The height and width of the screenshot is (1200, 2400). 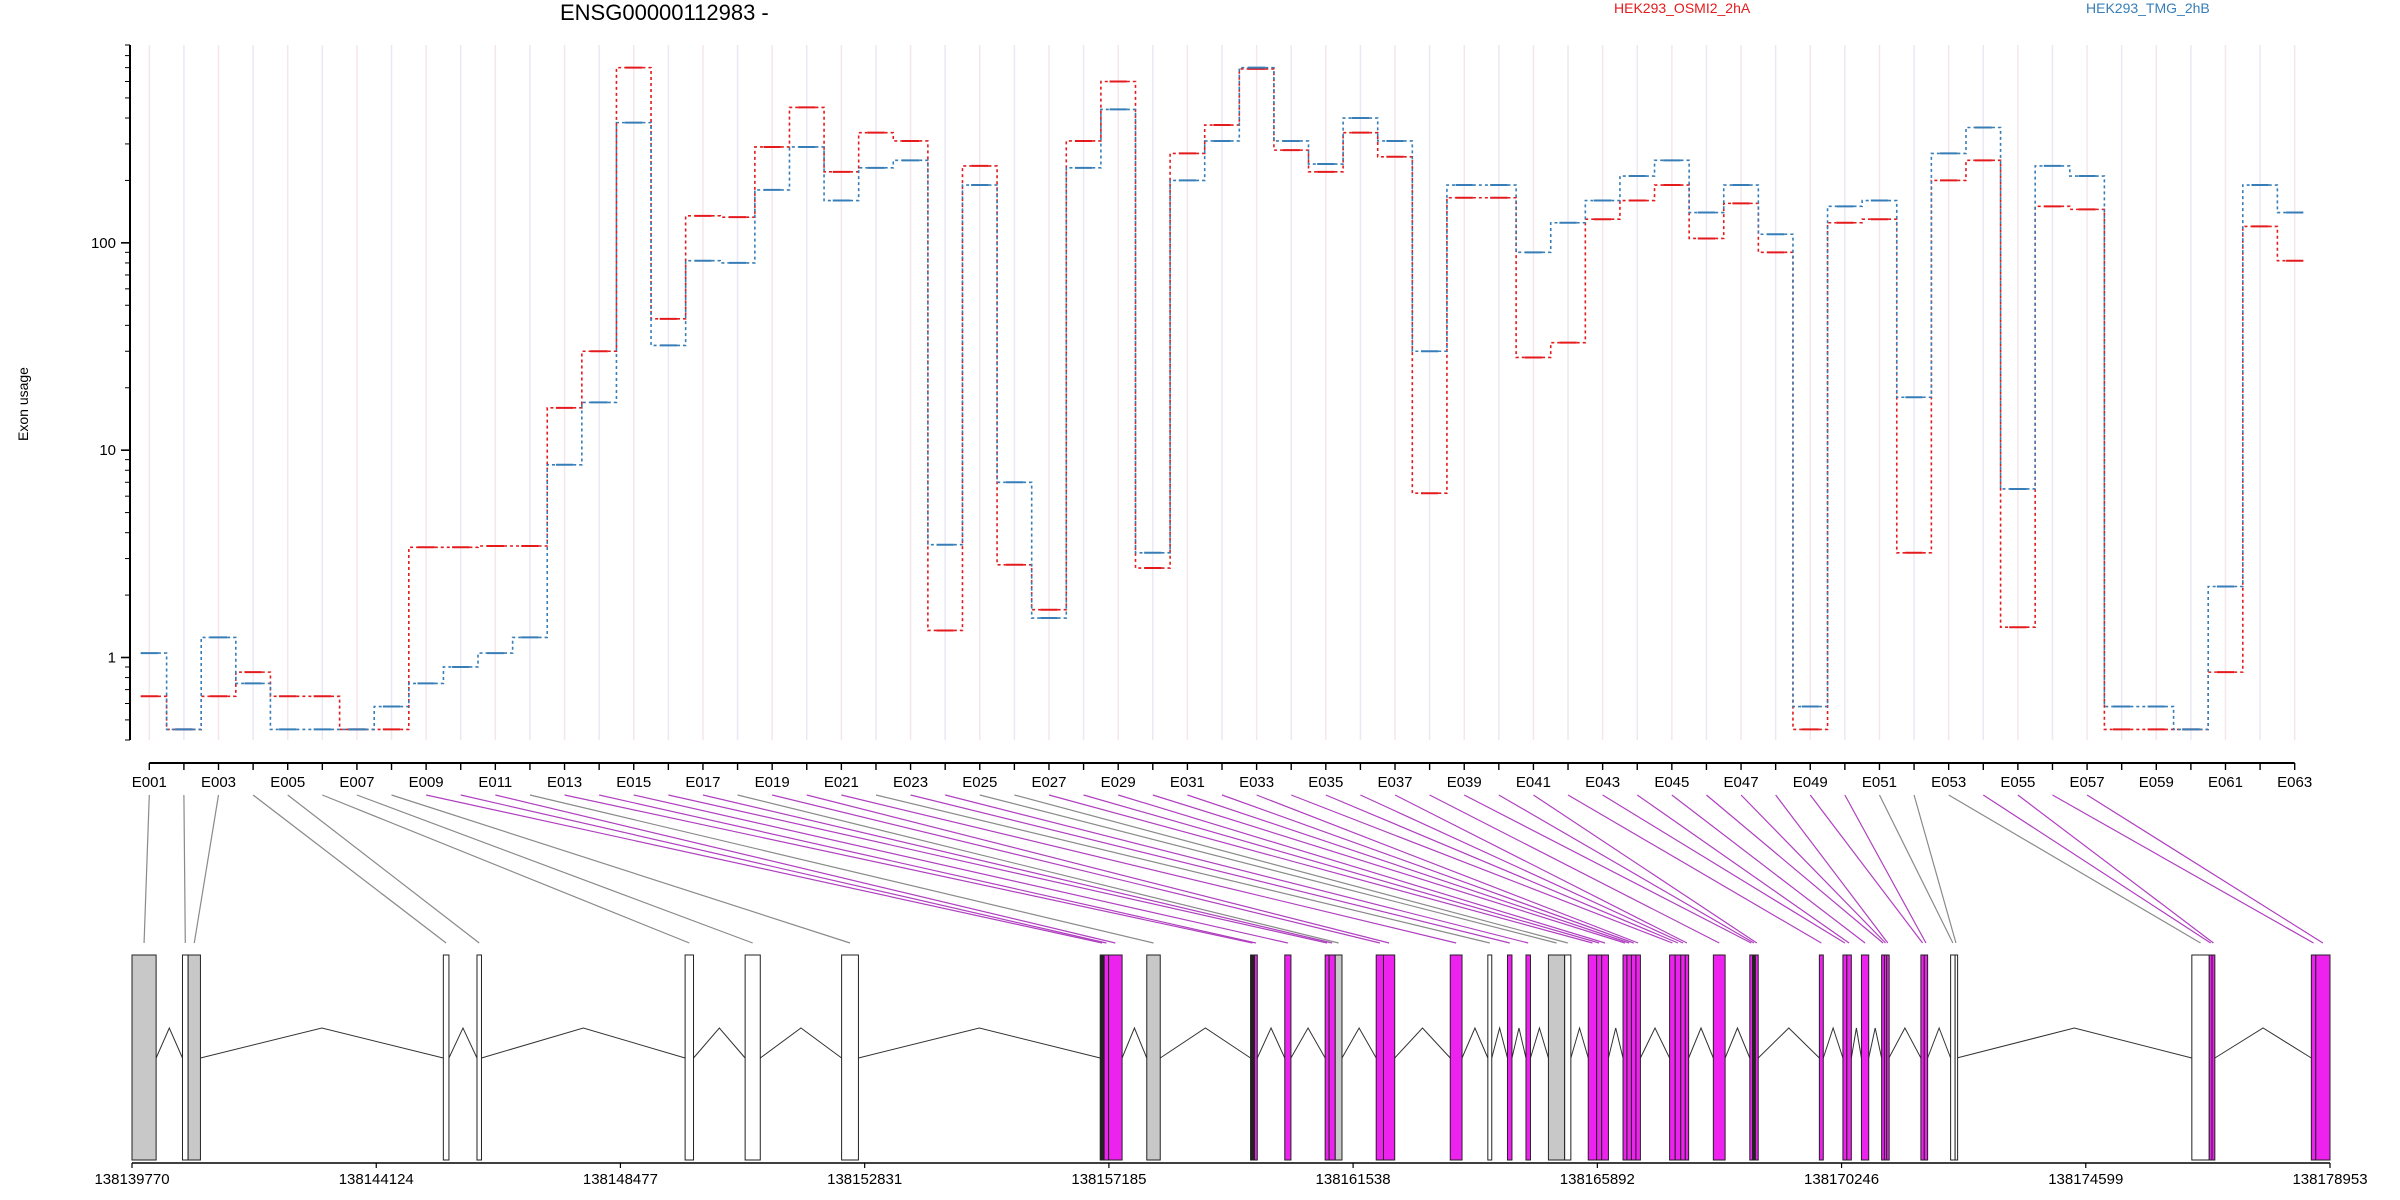 I want to click on x-tick-label: E023, so click(x=910, y=782).